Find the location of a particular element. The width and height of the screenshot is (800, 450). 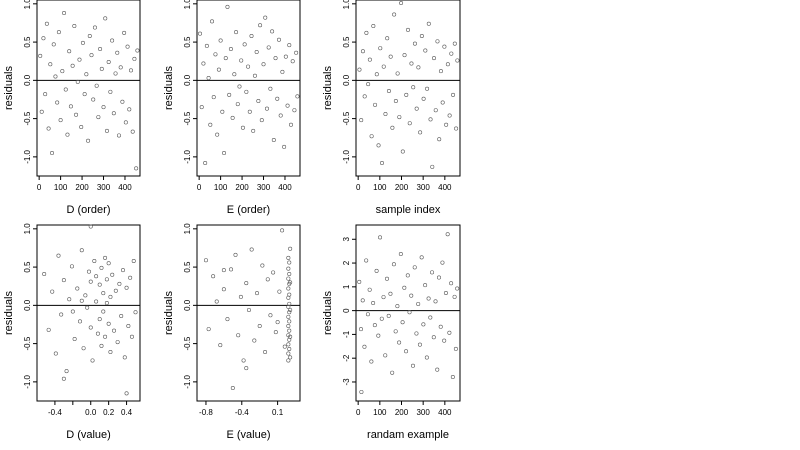

y-axis-label: residuals is located at coordinates (328, 312).